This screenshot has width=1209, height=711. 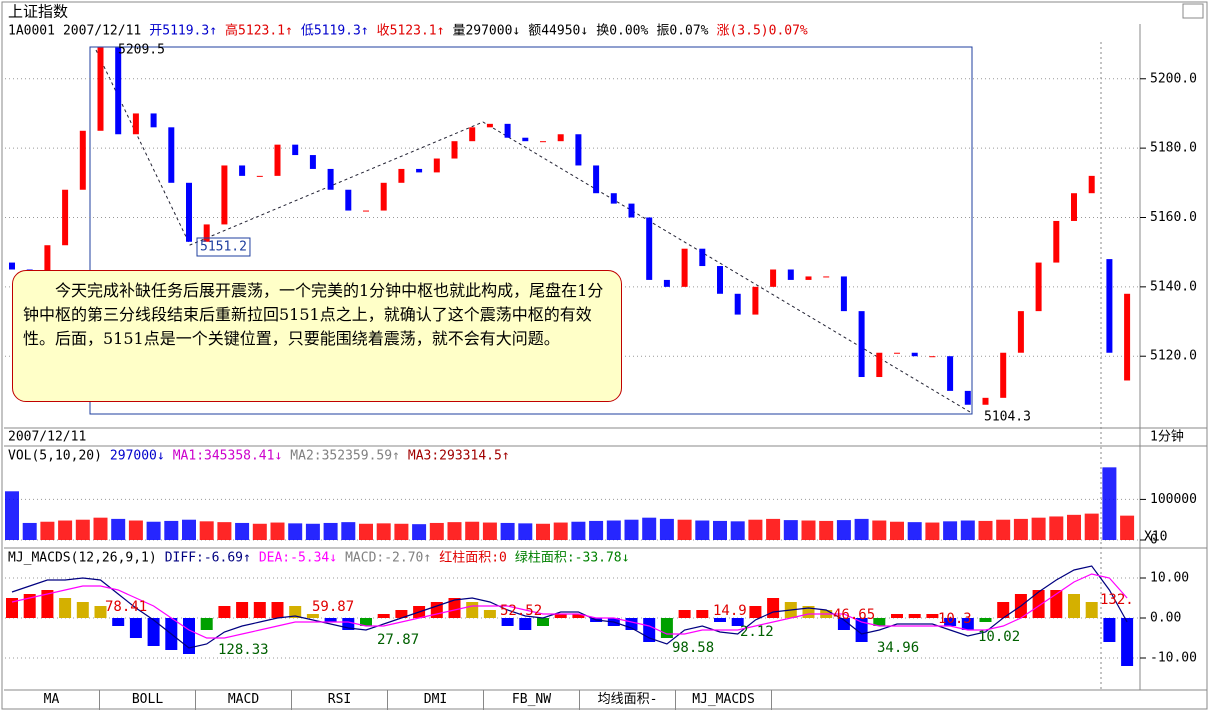 I want to click on y-tick-label: 10.00, so click(x=1169, y=578).